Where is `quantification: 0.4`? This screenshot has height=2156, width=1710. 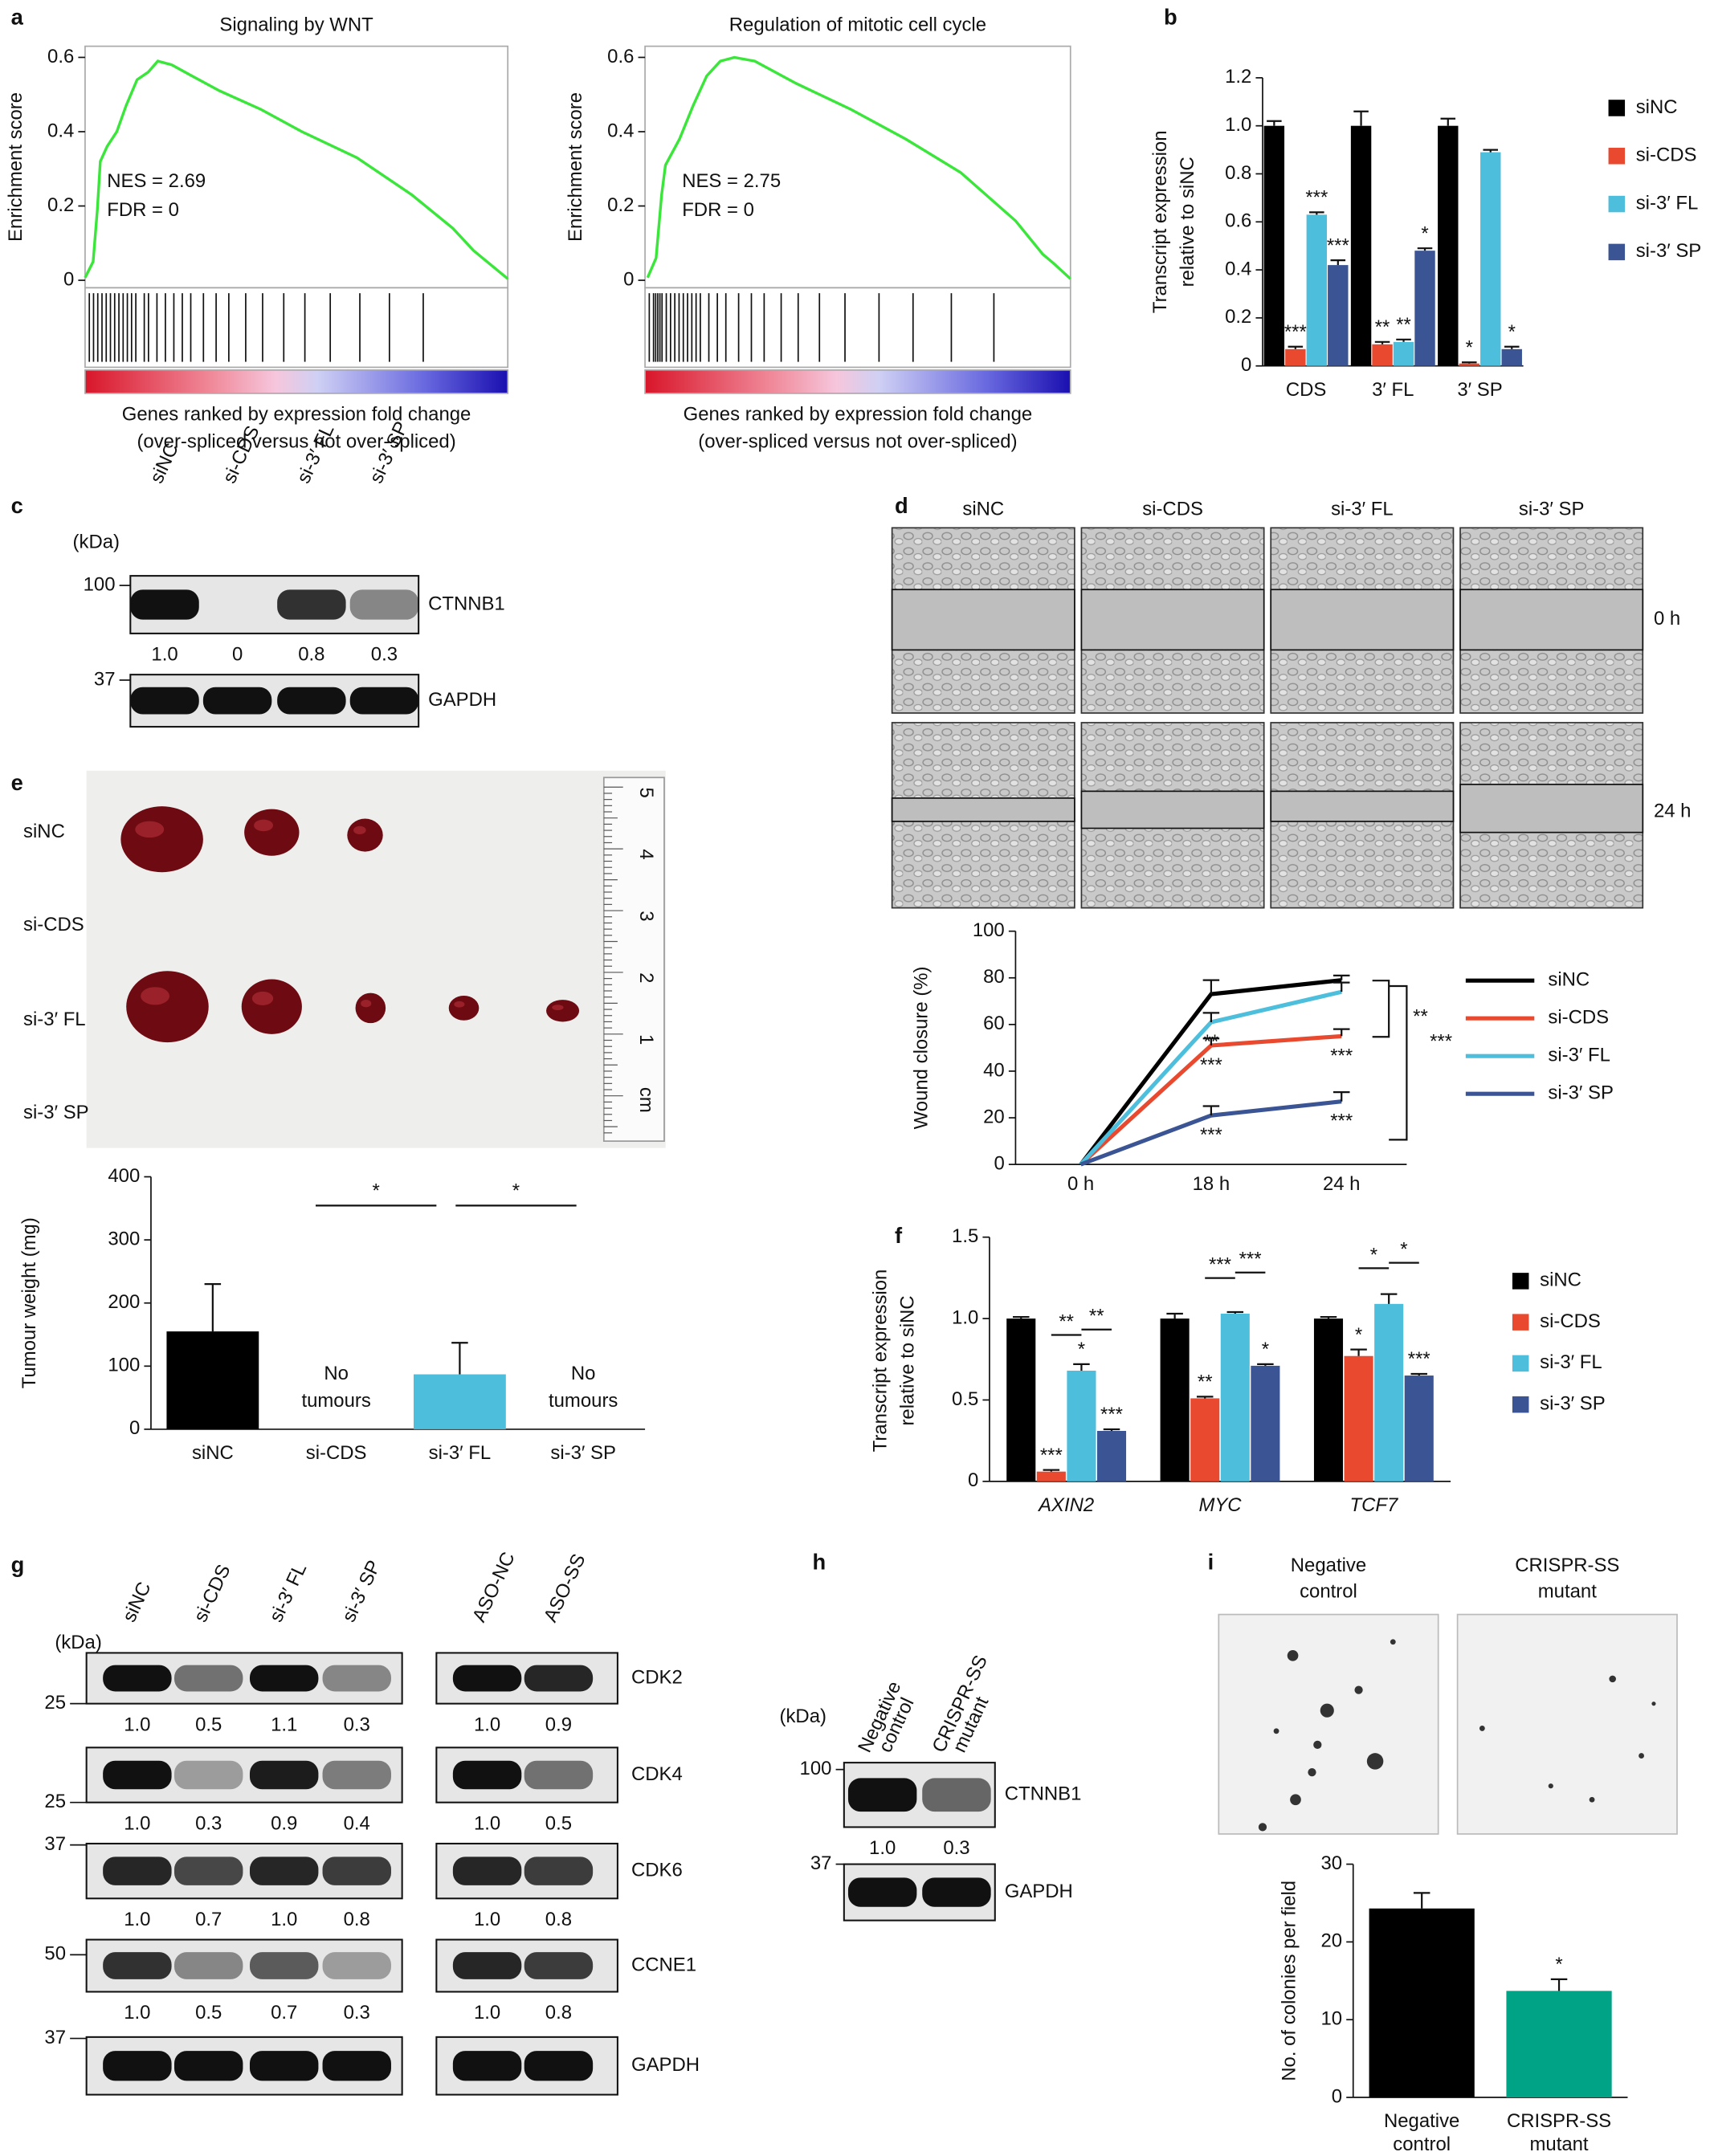
quantification: 0.4 is located at coordinates (357, 1823).